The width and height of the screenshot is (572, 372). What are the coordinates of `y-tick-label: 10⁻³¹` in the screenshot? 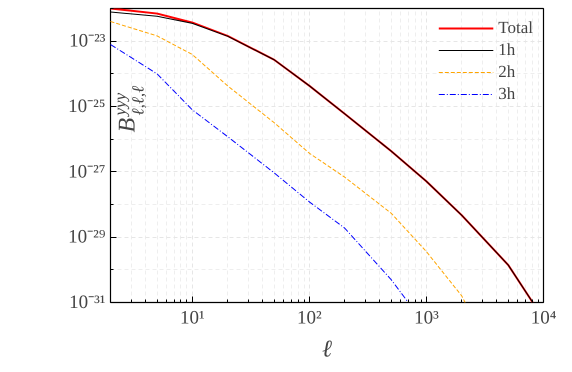 It's located at (87, 302).